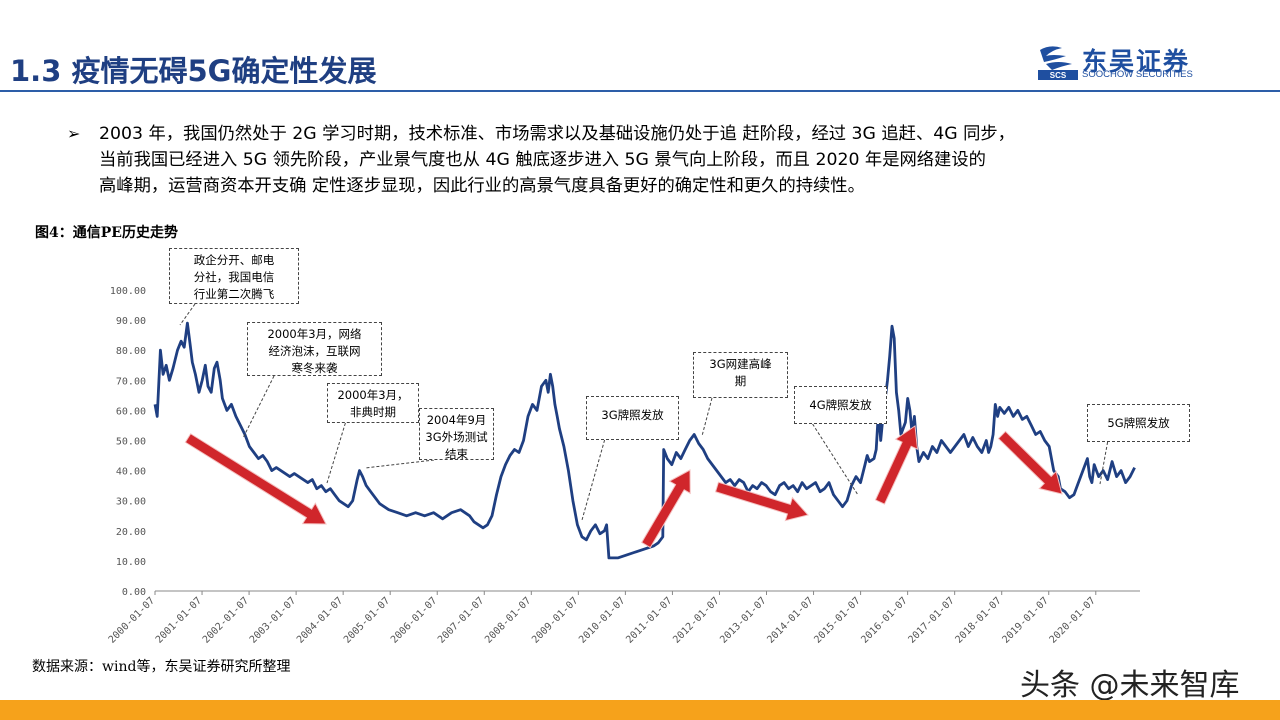 This screenshot has width=1280, height=720. What do you see at coordinates (131, 442) in the screenshot?
I see `y-tick-label: 50.00` at bounding box center [131, 442].